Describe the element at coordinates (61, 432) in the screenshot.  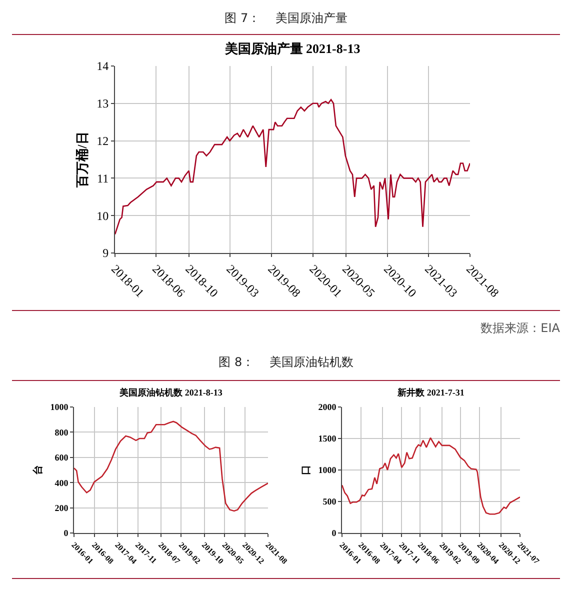
I see `y-tick-label: 800` at that location.